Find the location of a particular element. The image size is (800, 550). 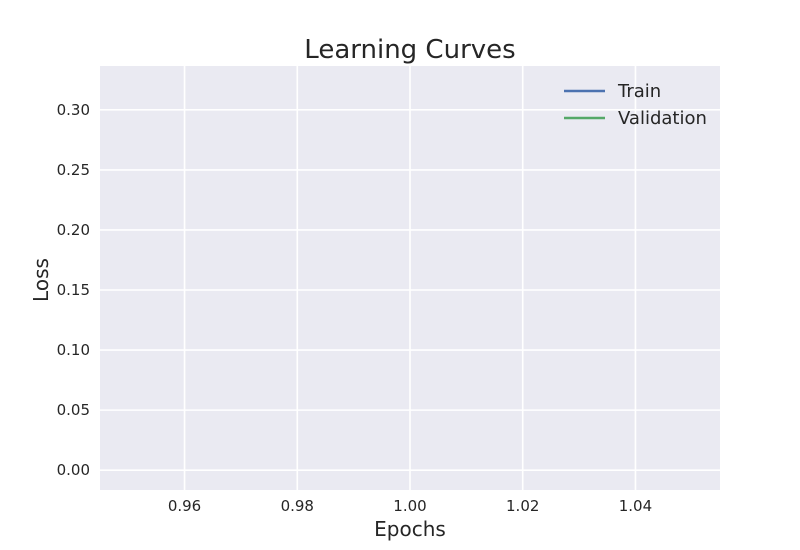

y-tick-label: 0.00 is located at coordinates (73, 470).